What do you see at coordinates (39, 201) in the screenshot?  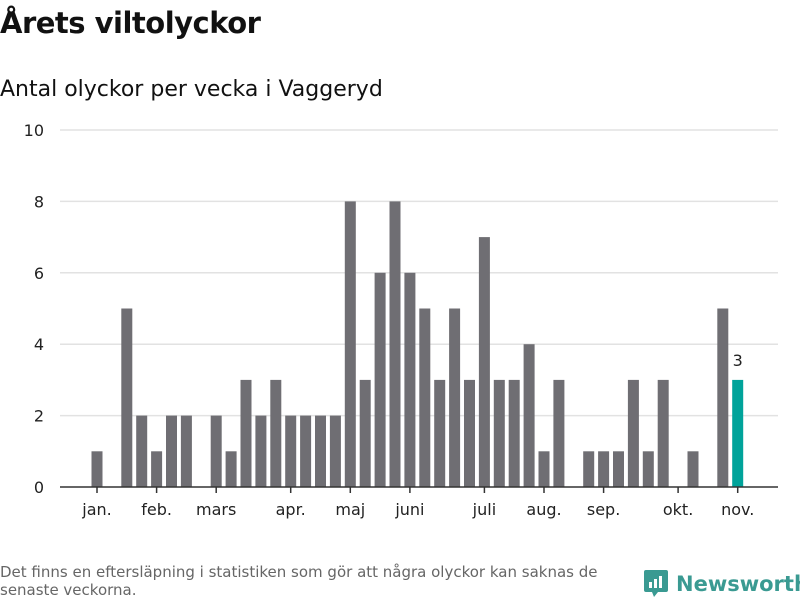 I see `y-tick-label: 8` at bounding box center [39, 201].